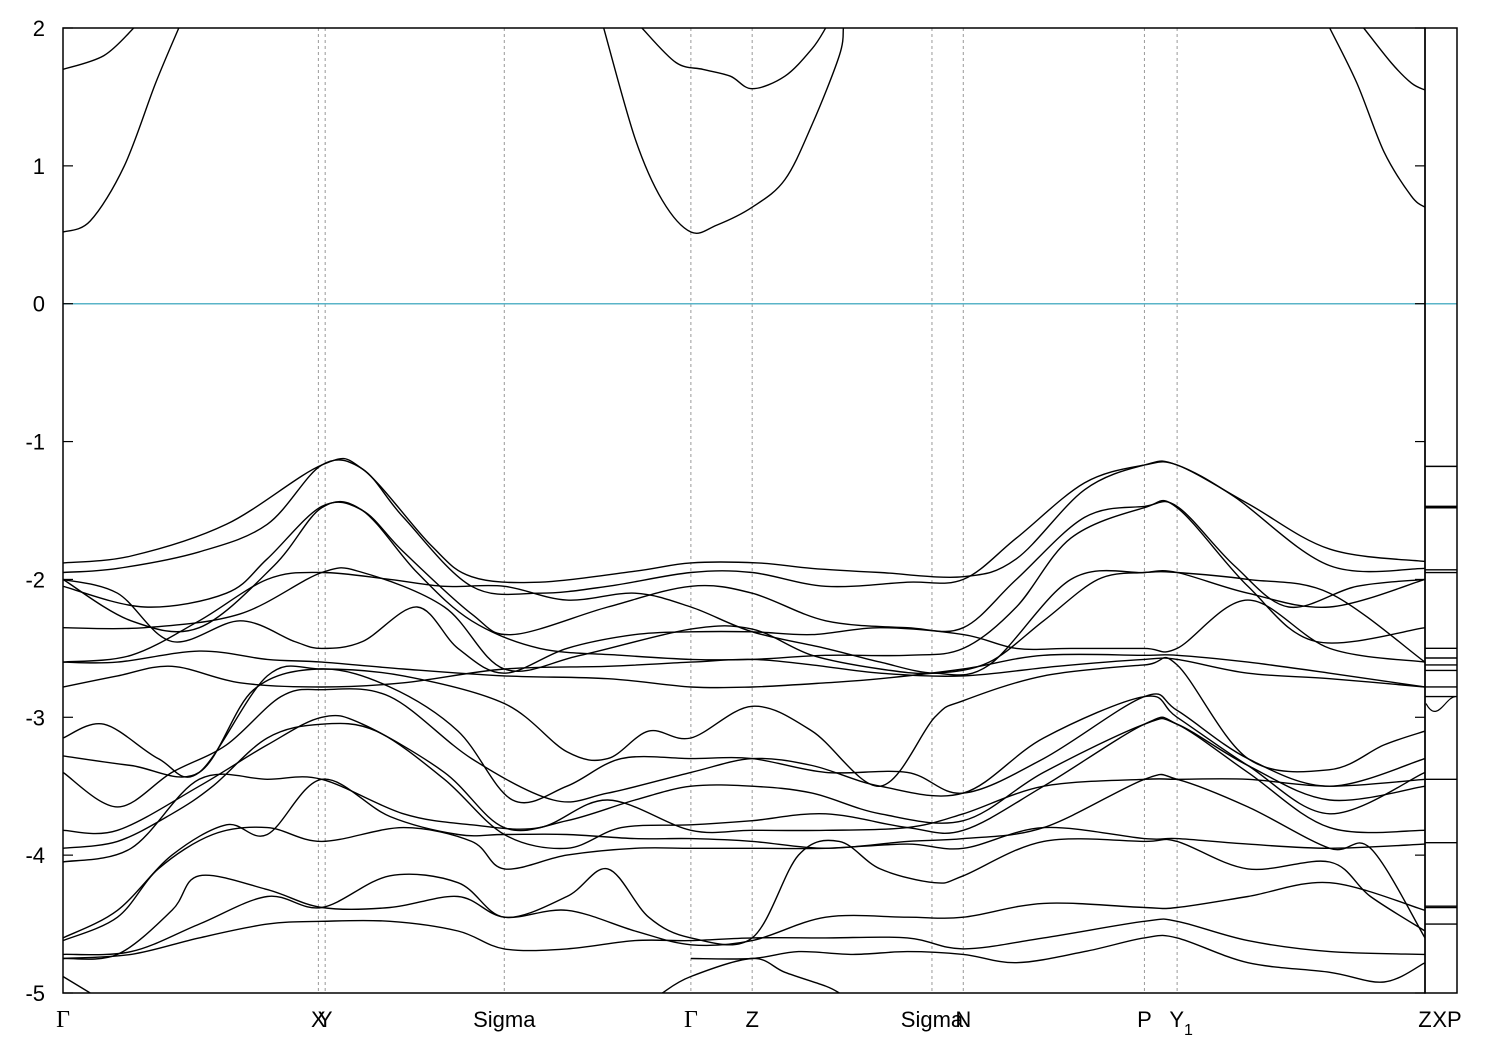  I want to click on ytick-label: 1, so click(39, 166).